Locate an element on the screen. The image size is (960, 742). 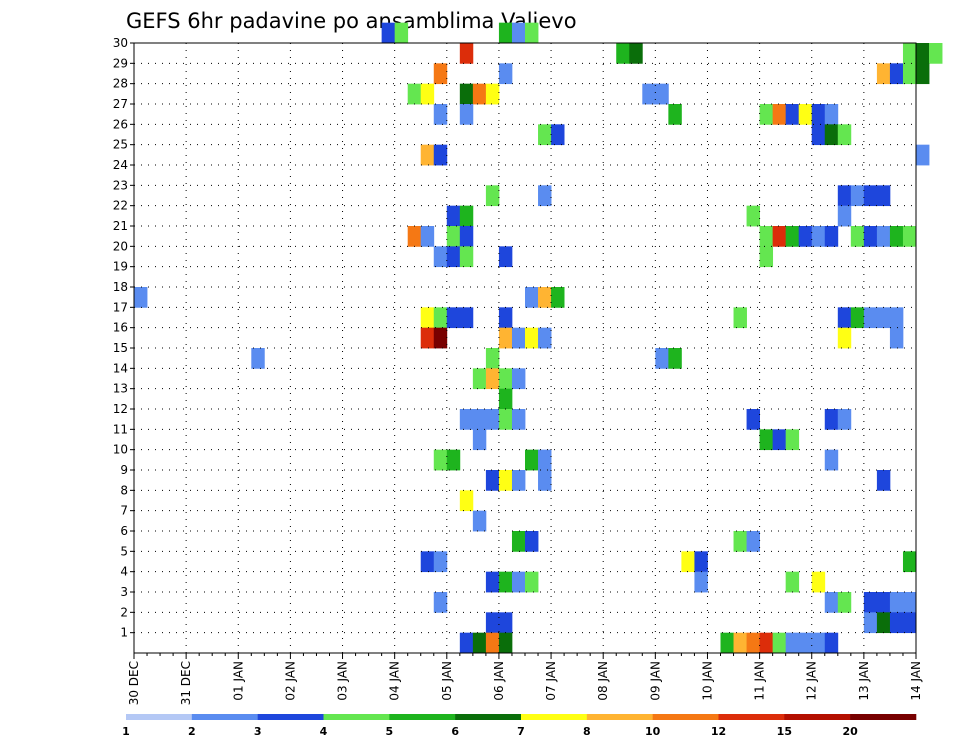
colorbar-label: 8 is located at coordinates (587, 731).